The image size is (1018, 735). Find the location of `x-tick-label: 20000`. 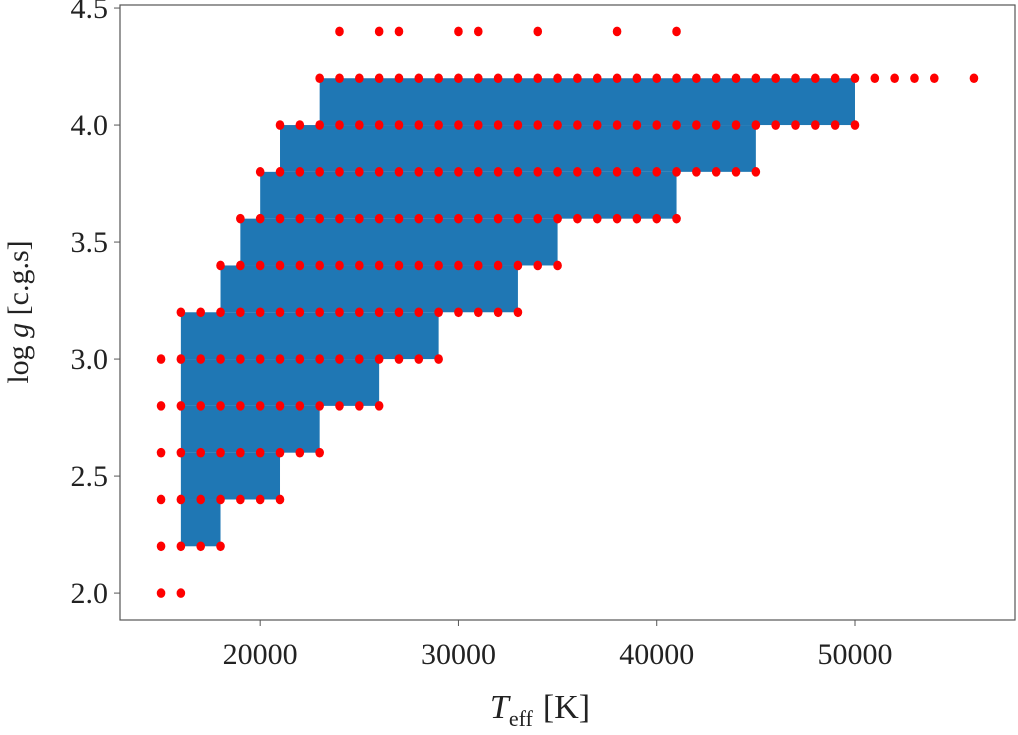

x-tick-label: 20000 is located at coordinates (260, 654).